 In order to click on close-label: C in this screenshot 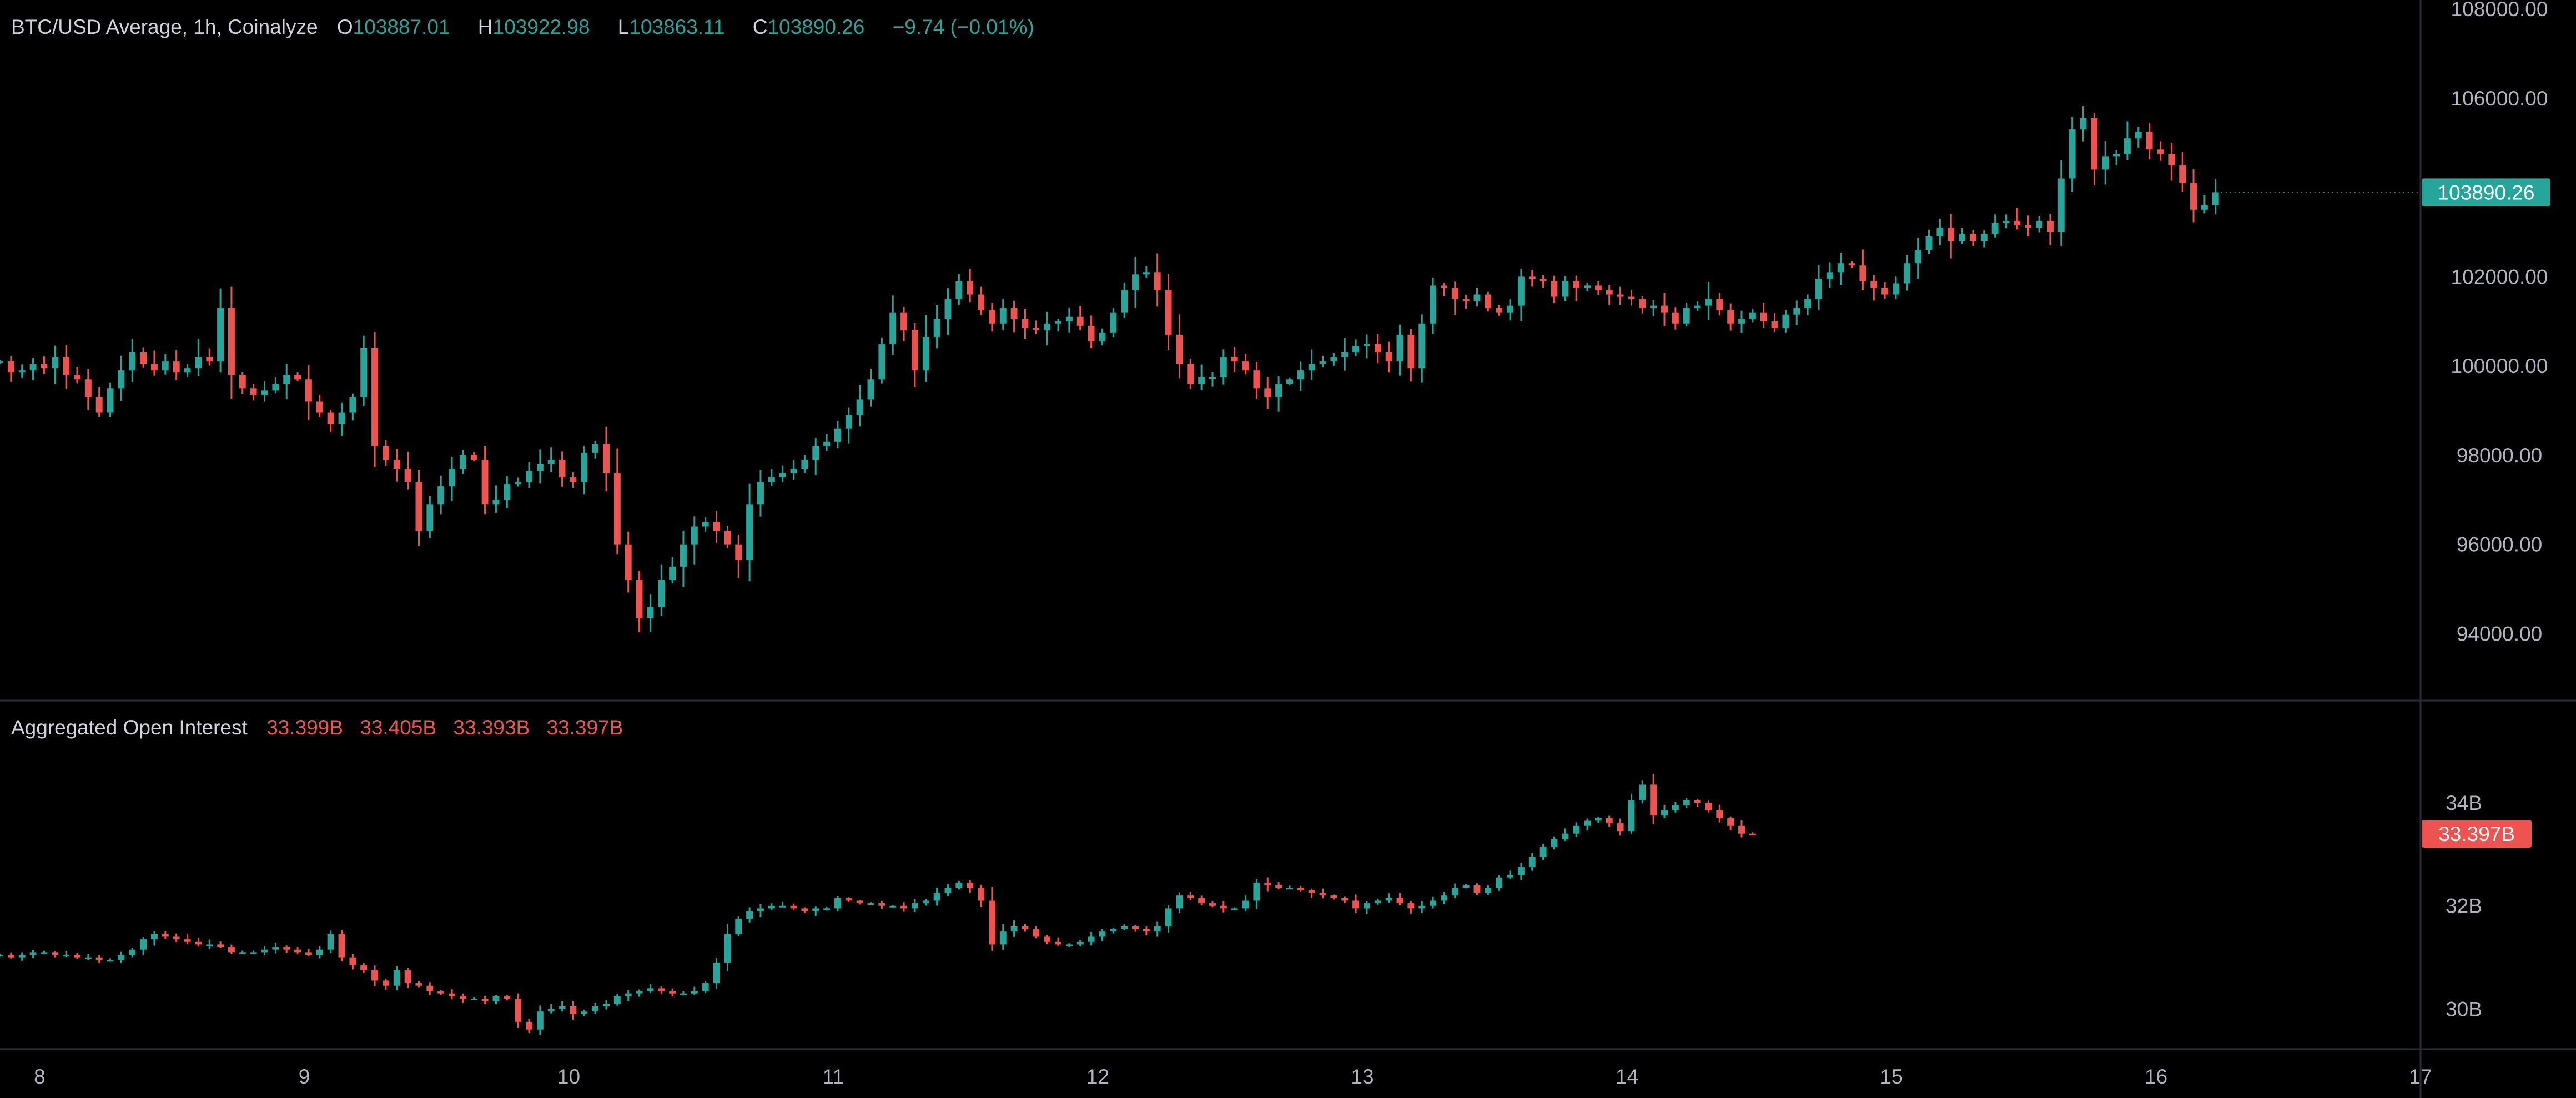, I will do `click(760, 27)`.